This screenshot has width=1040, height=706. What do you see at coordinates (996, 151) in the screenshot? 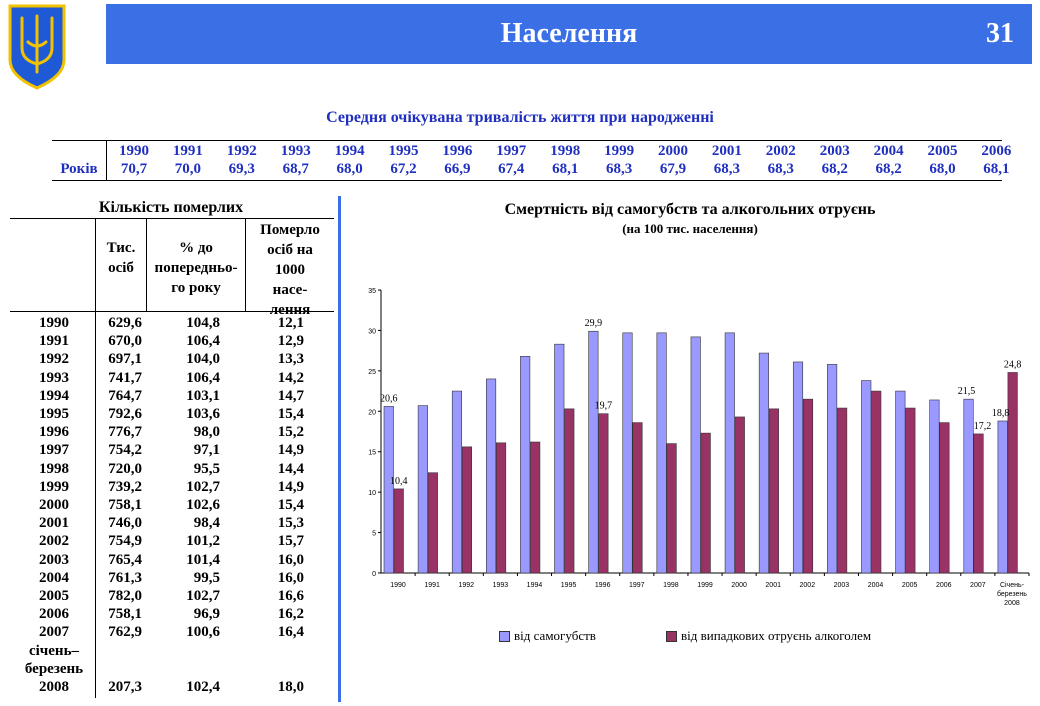
I see `life-expectancy-year: 2006` at bounding box center [996, 151].